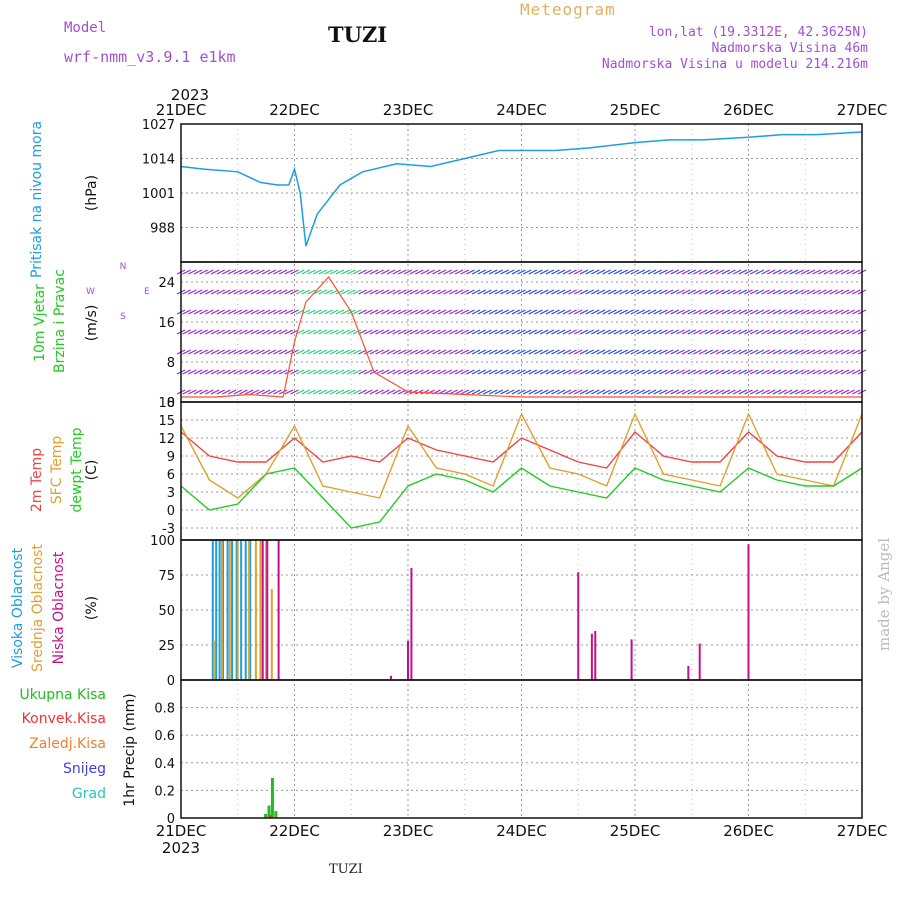  Describe the element at coordinates (158, 125) in the screenshot. I see `y-tick-label: 1027` at that location.